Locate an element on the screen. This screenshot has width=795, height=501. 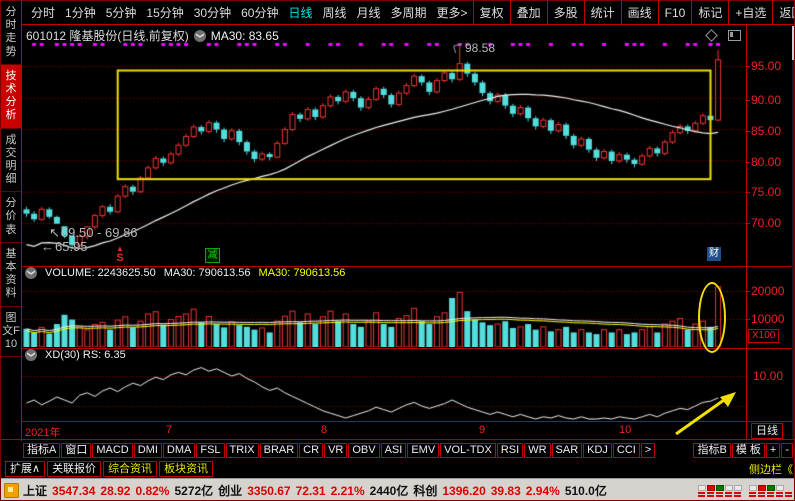
indicator-axis-label: 10.00 is located at coordinates (768, 376).